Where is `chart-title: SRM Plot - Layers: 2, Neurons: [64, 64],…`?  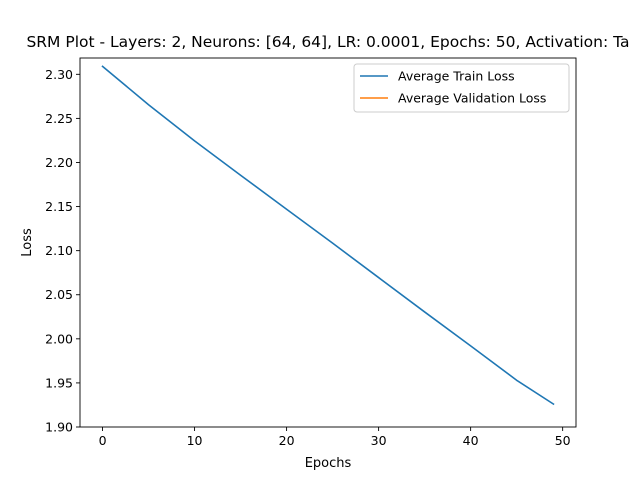
chart-title: SRM Plot - Layers: 2, Neurons: [64, 64],… is located at coordinates (327, 42).